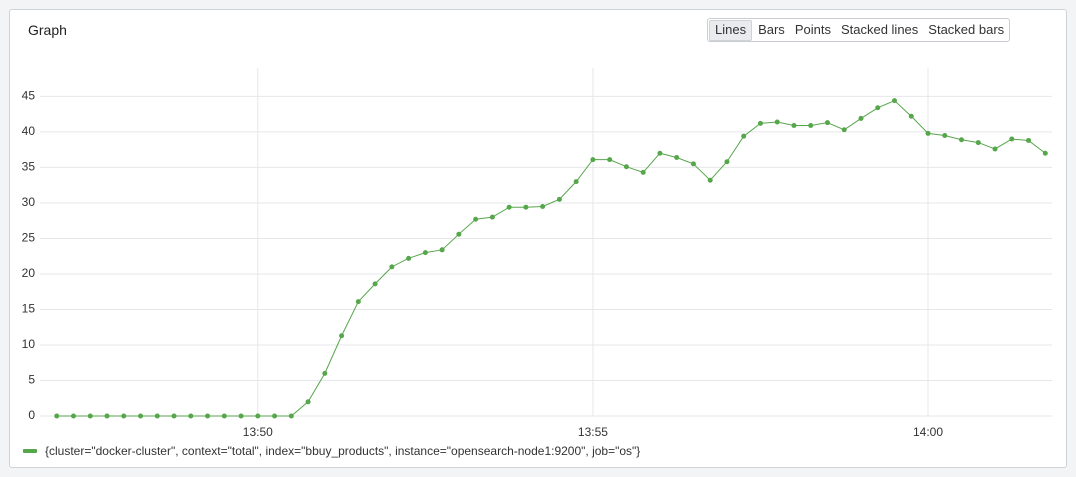 The image size is (1076, 477). What do you see at coordinates (928, 432) in the screenshot?
I see `x-tick-label: 14:00` at bounding box center [928, 432].